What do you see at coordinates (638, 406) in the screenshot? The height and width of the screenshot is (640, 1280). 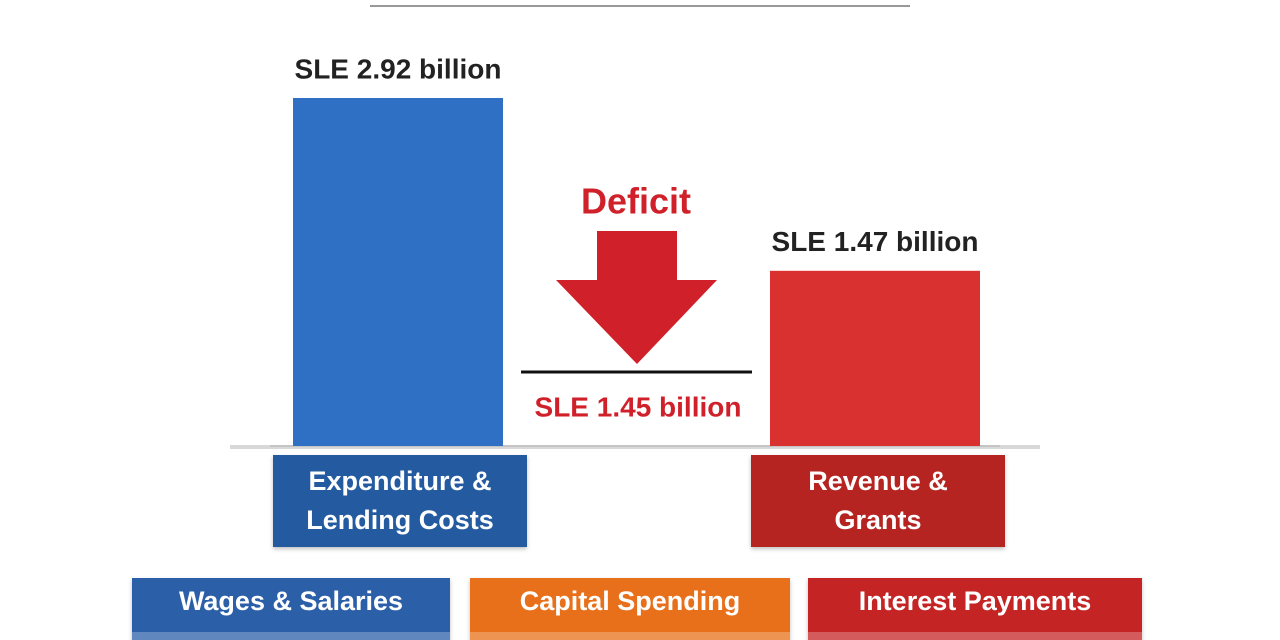 I see `deficit-value: SLE 1.45 billion` at bounding box center [638, 406].